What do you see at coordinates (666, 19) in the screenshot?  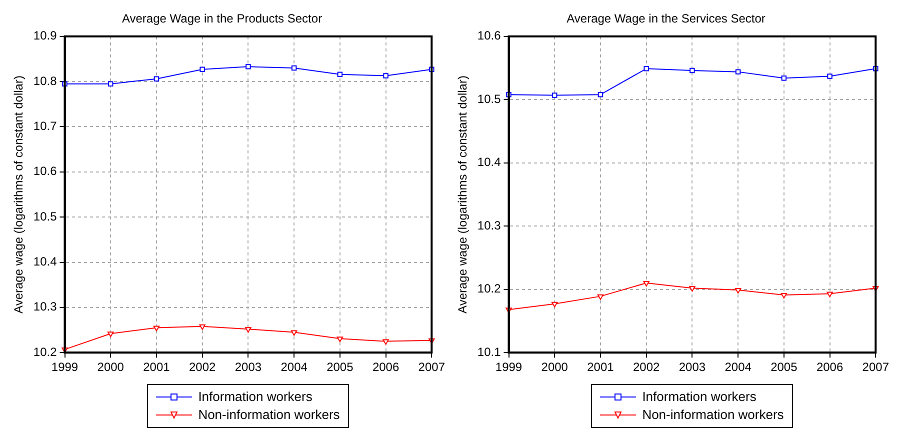 I see `chart-title: Average Wage in the Services Sector` at bounding box center [666, 19].